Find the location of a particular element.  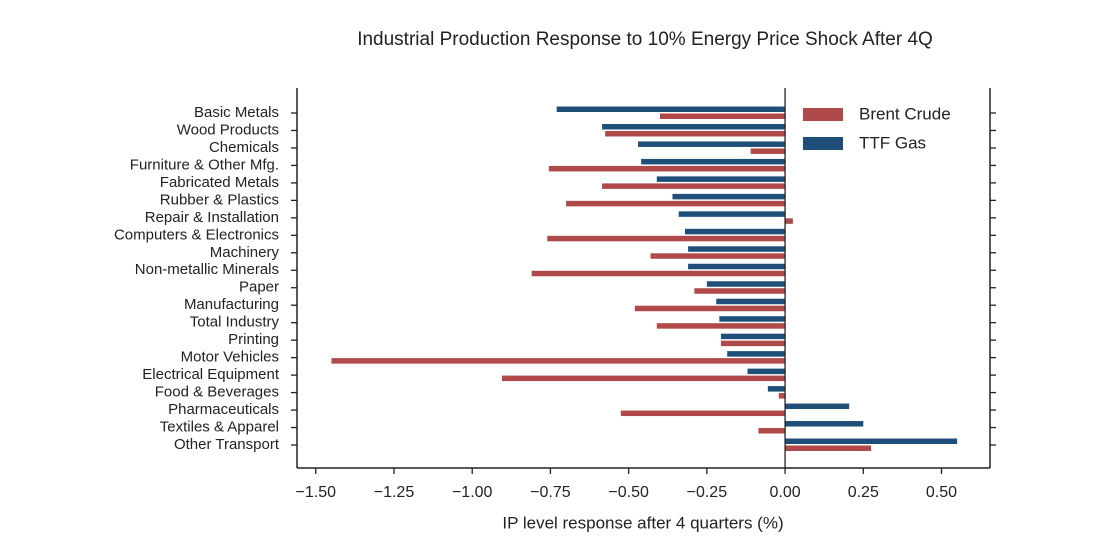

x-tick-label: −0.75 is located at coordinates (550, 492).